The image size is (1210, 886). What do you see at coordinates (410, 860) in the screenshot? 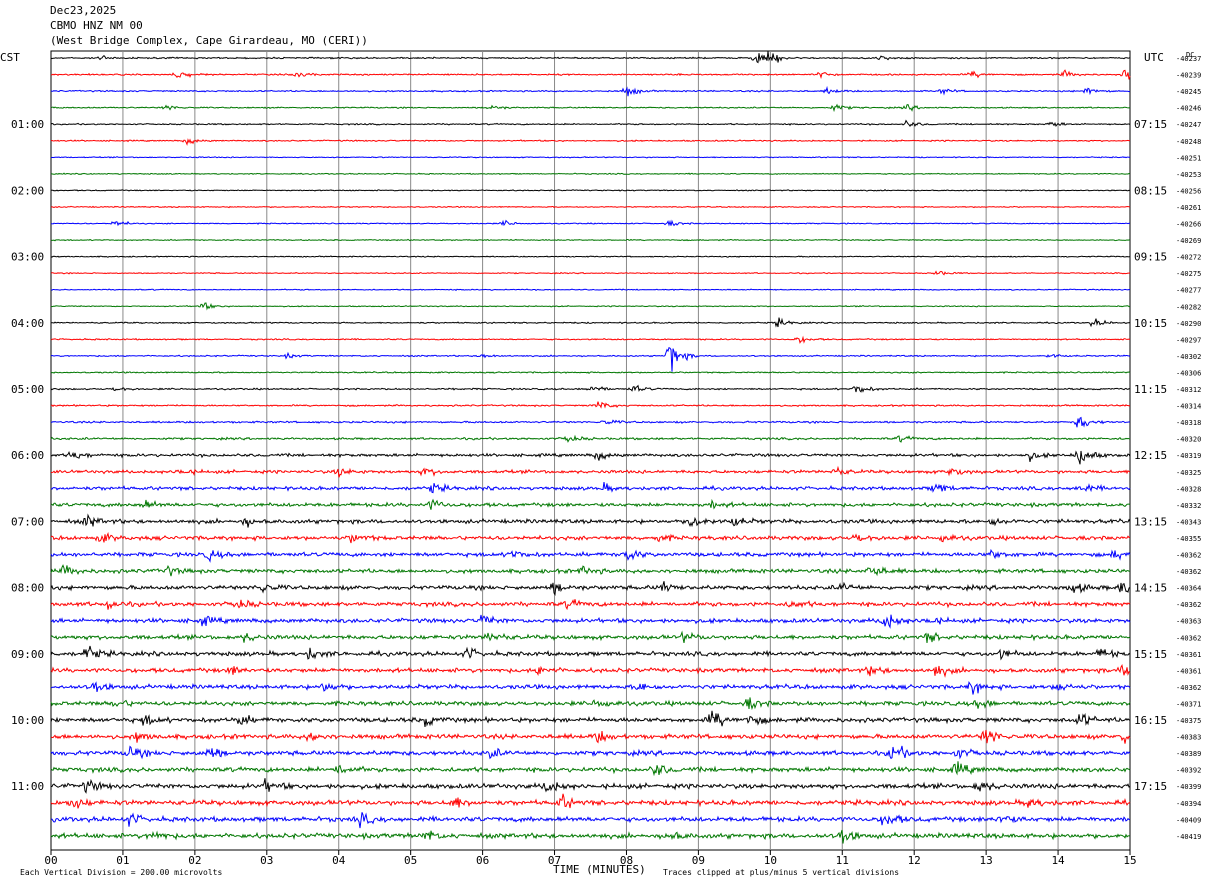
I see `x-tick-label: 05` at bounding box center [410, 860].